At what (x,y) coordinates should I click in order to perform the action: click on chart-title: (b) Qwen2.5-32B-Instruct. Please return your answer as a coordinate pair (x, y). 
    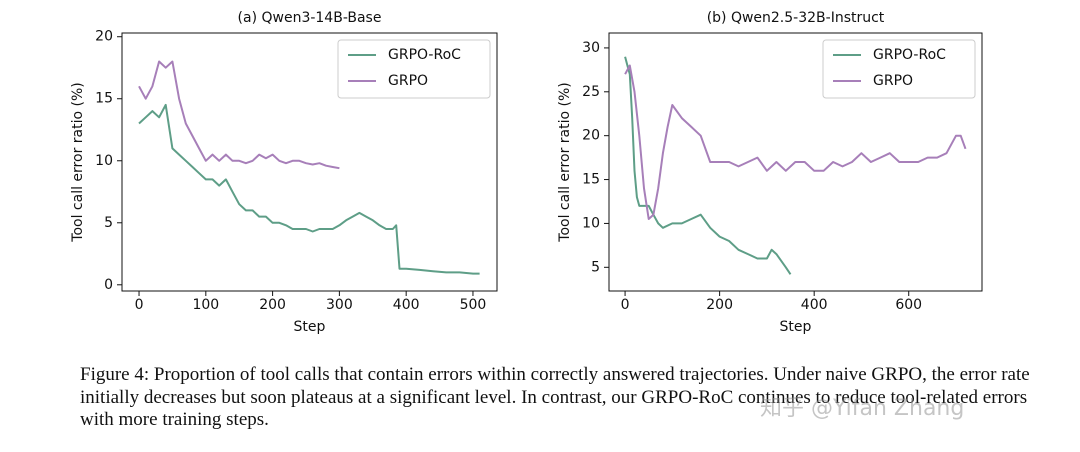
    Looking at the image, I should click on (796, 18).